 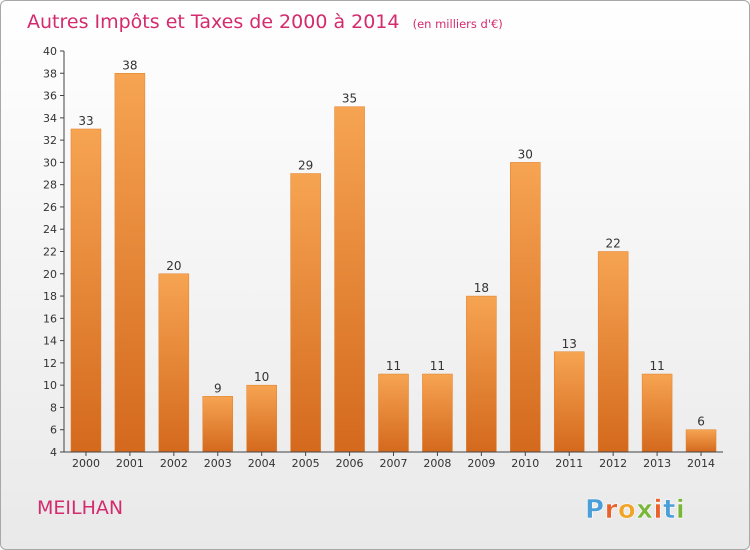 I want to click on bar-2004, so click(x=261, y=418).